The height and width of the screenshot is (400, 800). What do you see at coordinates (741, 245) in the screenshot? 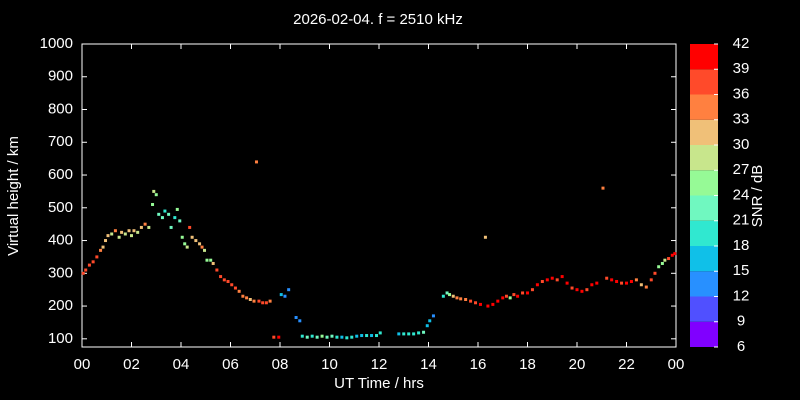
I see `colorbar-tick-label: 18` at bounding box center [741, 245].